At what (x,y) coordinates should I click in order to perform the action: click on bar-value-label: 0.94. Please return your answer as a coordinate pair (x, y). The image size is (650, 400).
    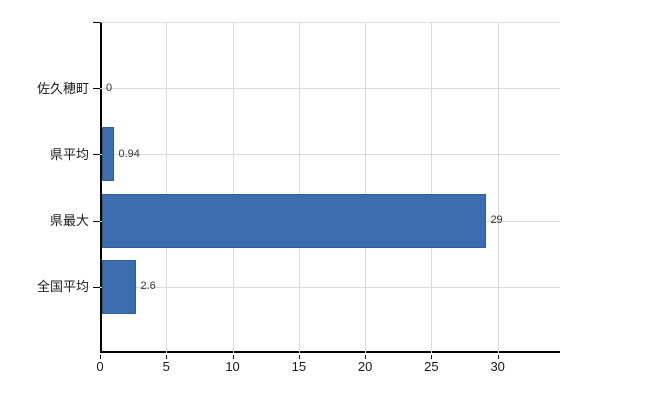
    Looking at the image, I should click on (129, 153).